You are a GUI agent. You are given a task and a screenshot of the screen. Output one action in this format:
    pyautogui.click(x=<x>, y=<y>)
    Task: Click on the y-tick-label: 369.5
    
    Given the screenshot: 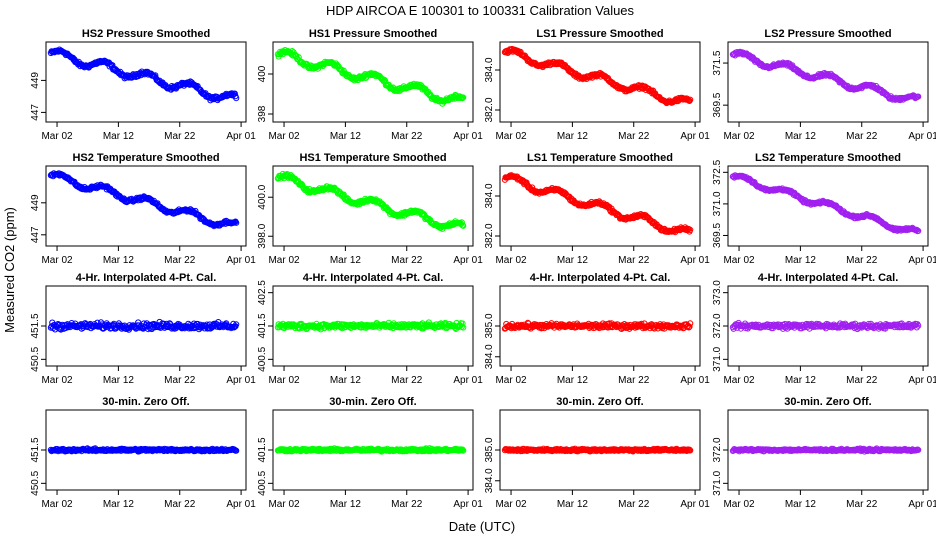 What is the action you would take?
    pyautogui.click(x=717, y=104)
    